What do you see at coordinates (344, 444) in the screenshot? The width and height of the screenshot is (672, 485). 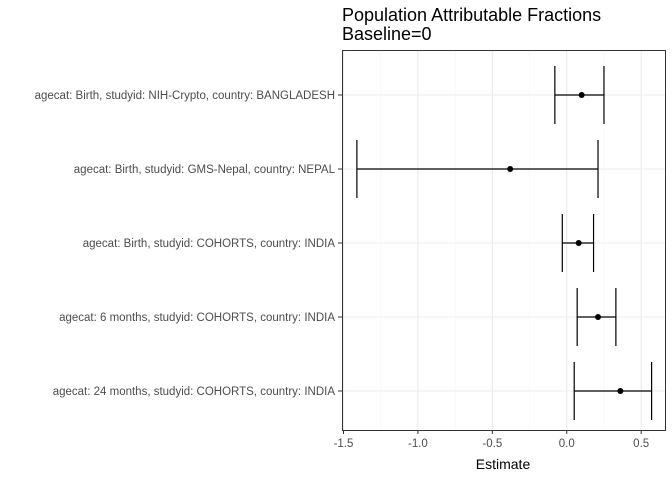 I see `x-tick-label: -1.5` at bounding box center [344, 444].